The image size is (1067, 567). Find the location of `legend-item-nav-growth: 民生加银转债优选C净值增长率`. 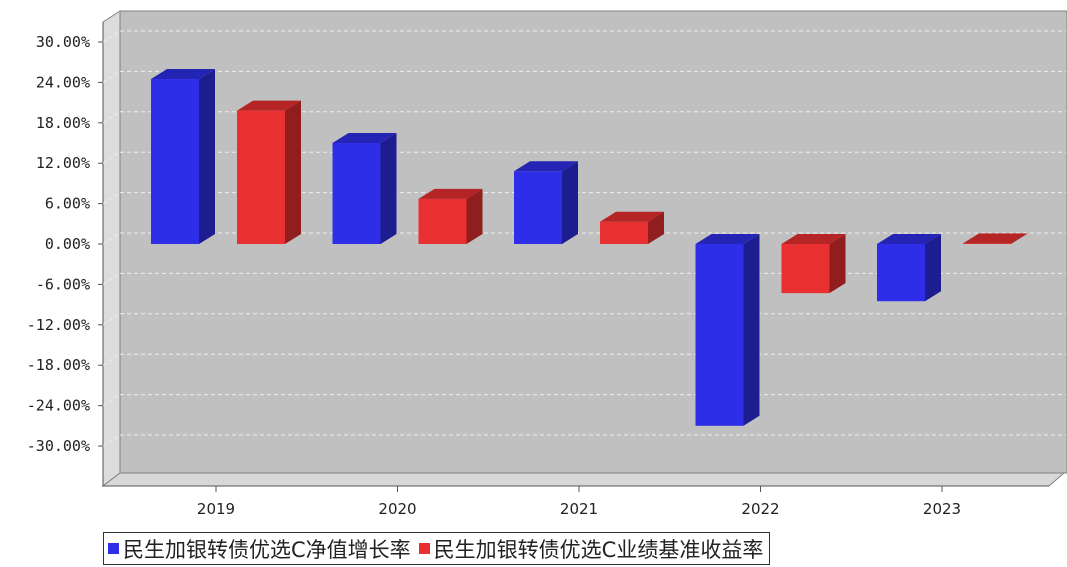

legend-item-nav-growth: 民生加银转债优选C净值增长率 is located at coordinates (259, 549).